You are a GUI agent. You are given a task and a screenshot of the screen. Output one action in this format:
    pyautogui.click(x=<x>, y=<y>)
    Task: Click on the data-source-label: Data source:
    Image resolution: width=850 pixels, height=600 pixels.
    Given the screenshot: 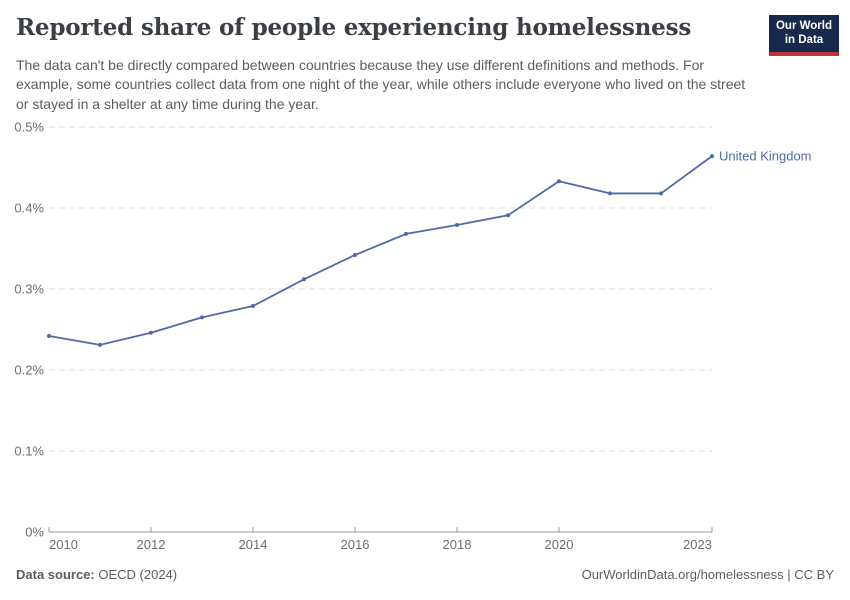 What is the action you would take?
    pyautogui.click(x=55, y=574)
    